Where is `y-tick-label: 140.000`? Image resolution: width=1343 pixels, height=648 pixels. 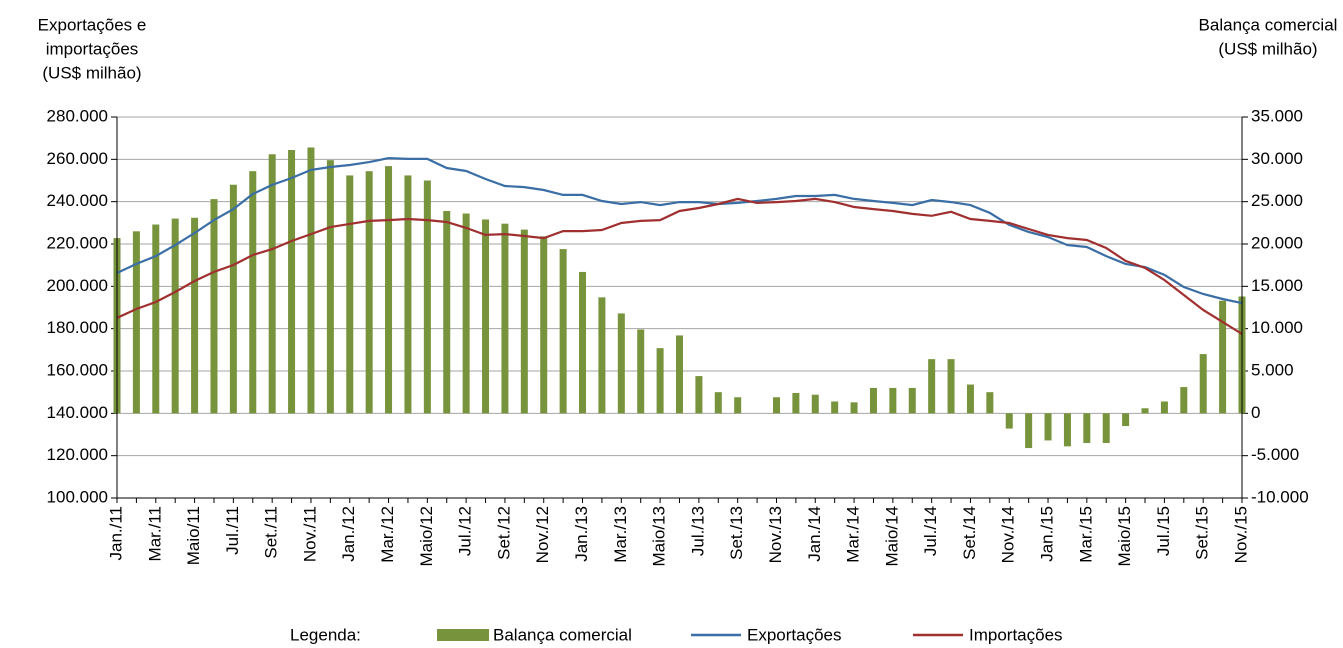 y-tick-label: 140.000 is located at coordinates (77, 412).